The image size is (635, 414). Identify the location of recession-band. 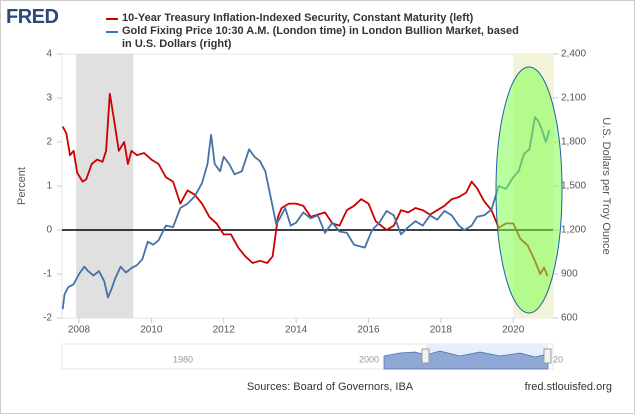
(105, 186).